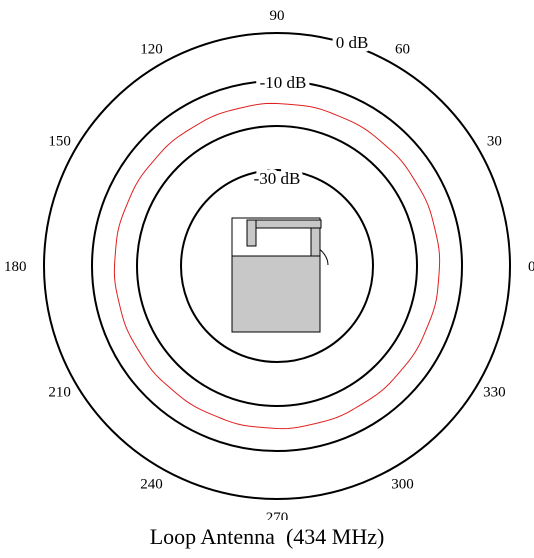  I want to click on angle-tick-150: 150, so click(59, 142).